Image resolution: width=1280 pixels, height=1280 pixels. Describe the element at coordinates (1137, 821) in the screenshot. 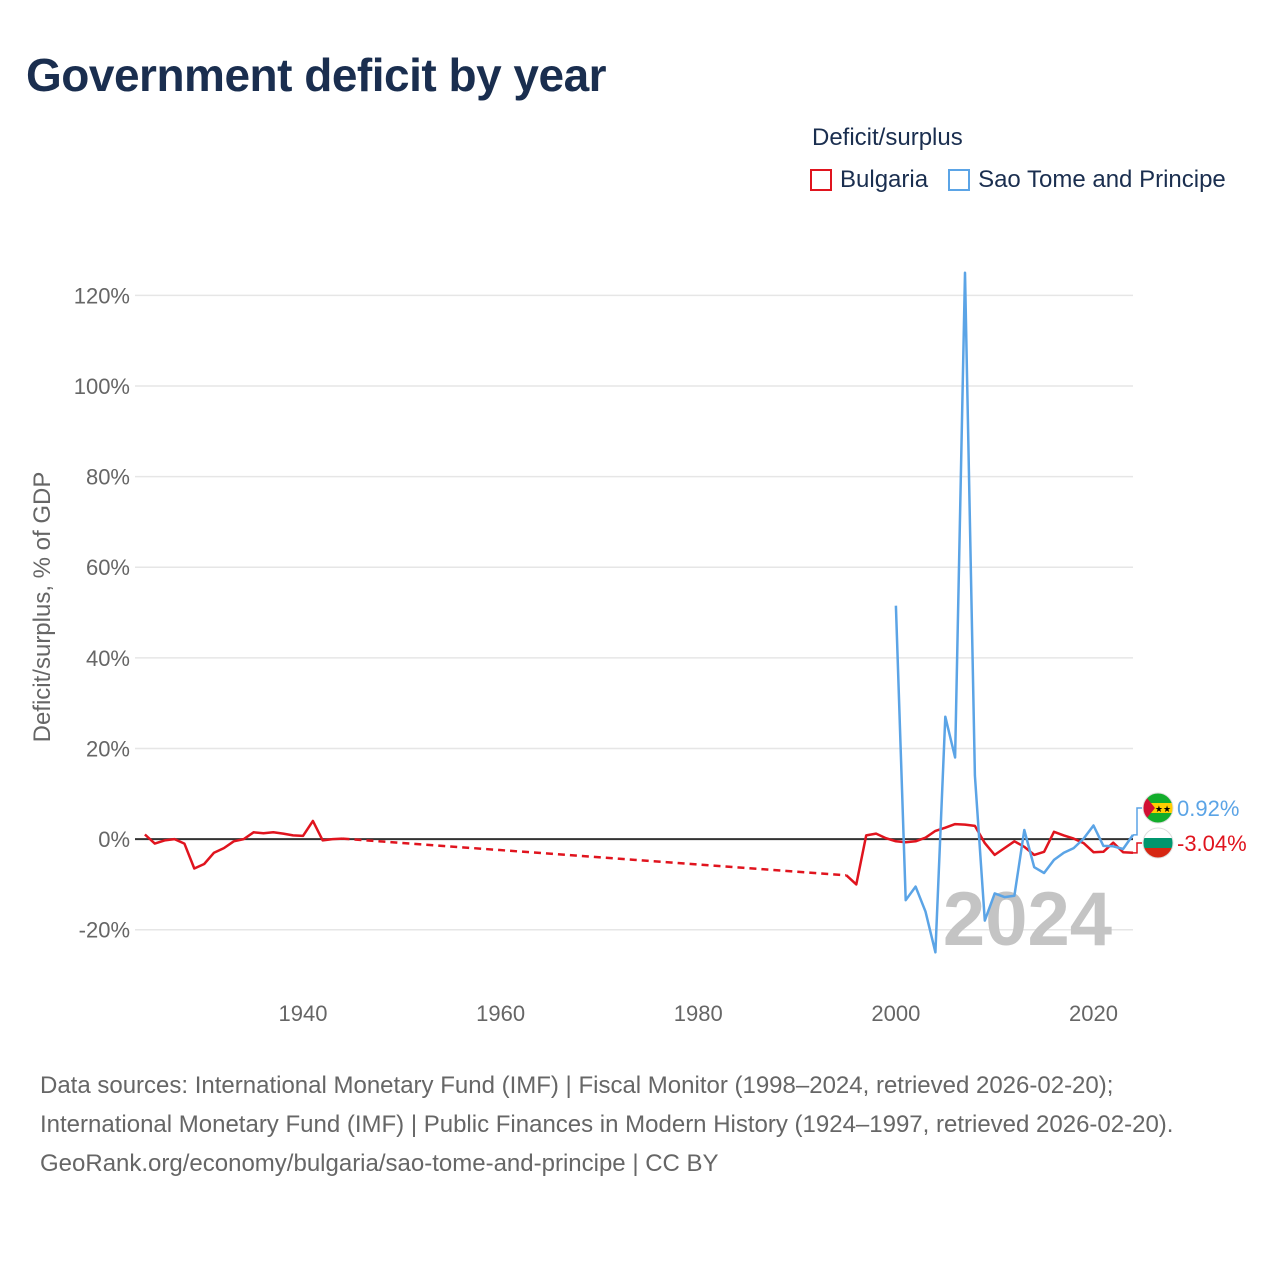

I see `end-connector-sao-tome` at that location.